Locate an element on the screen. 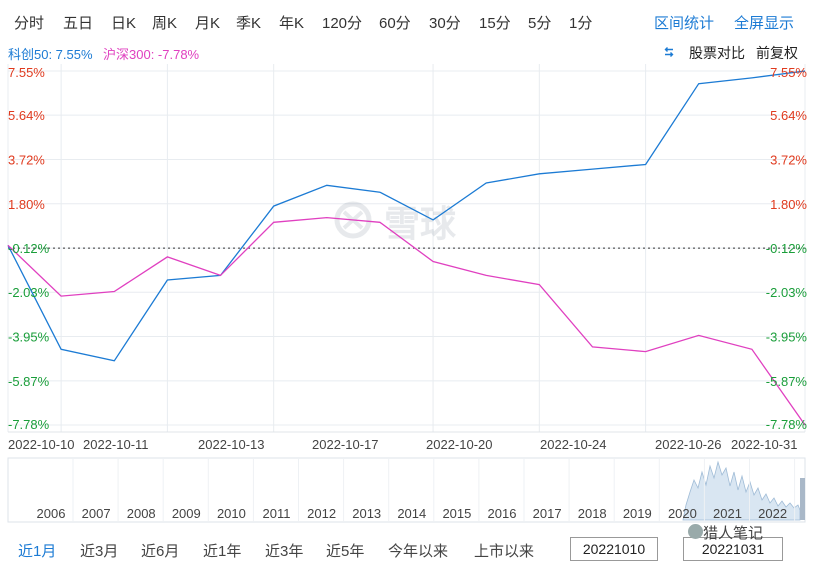 This screenshot has height=567, width=813. navigator-year-label: 2020 is located at coordinates (682, 513).